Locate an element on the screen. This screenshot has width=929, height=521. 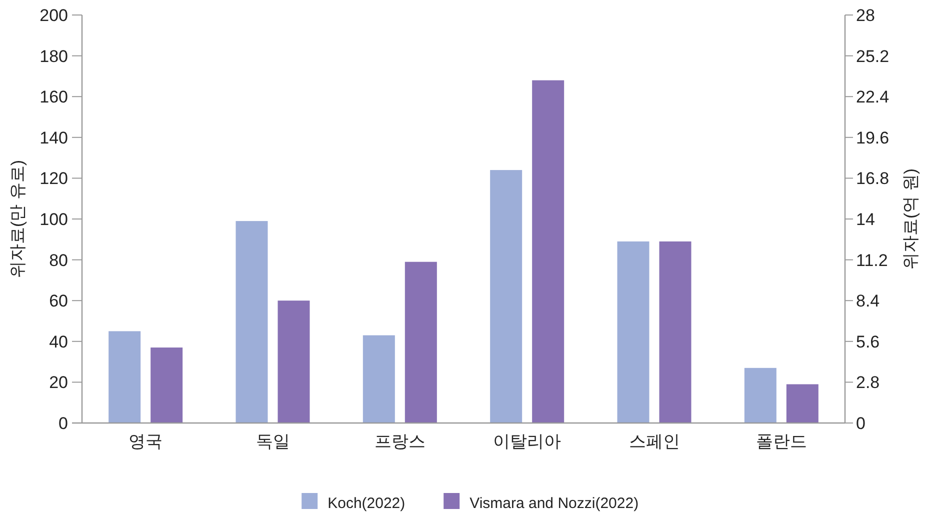
x-tick-label: 독일 is located at coordinates (273, 441).